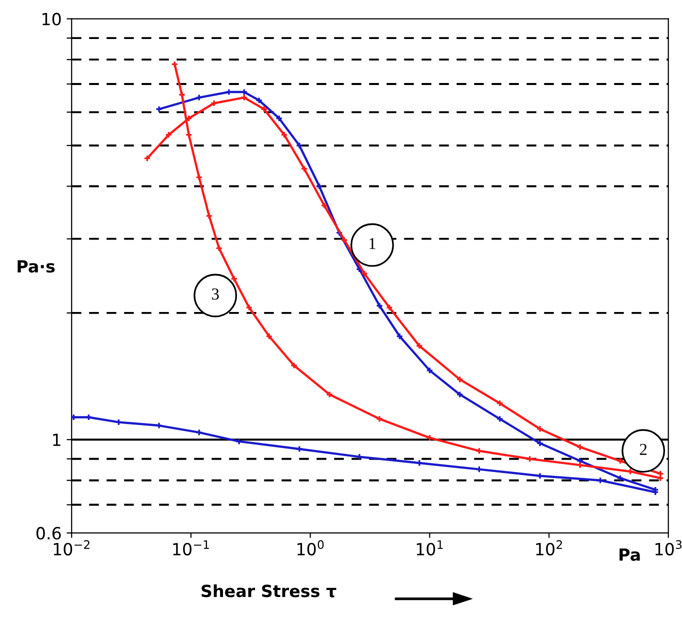 This screenshot has width=682, height=627. What do you see at coordinates (549, 548) in the screenshot?
I see `x-tick-label: 10$^{2}$` at bounding box center [549, 548].